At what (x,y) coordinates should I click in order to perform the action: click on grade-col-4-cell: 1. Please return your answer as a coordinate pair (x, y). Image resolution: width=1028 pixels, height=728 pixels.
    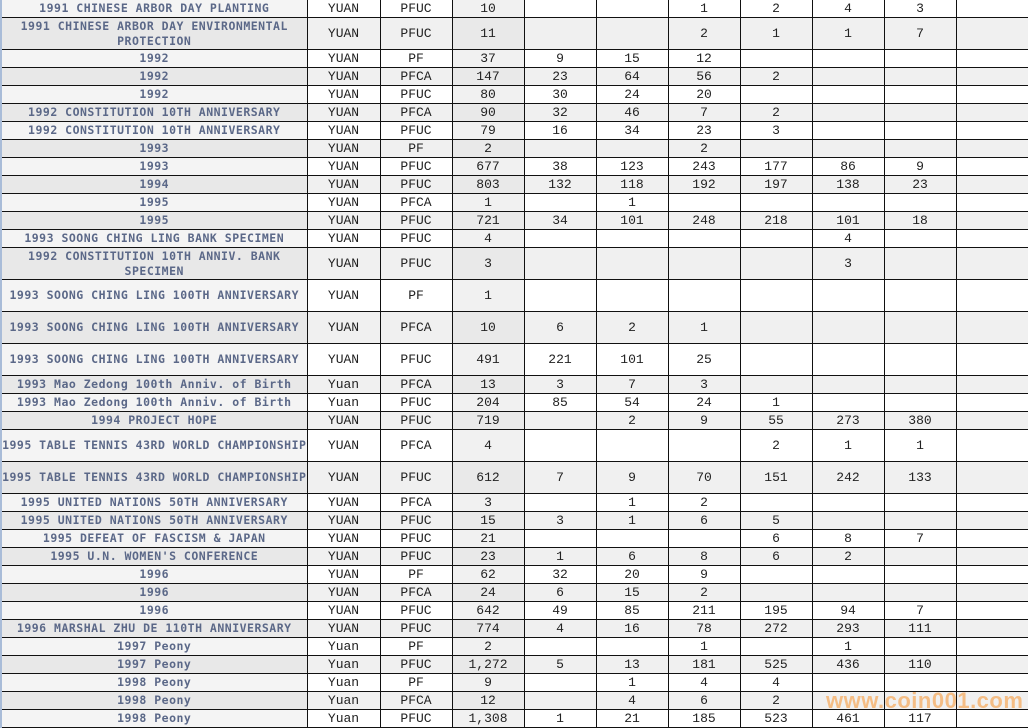
    Looking at the image, I should click on (776, 33).